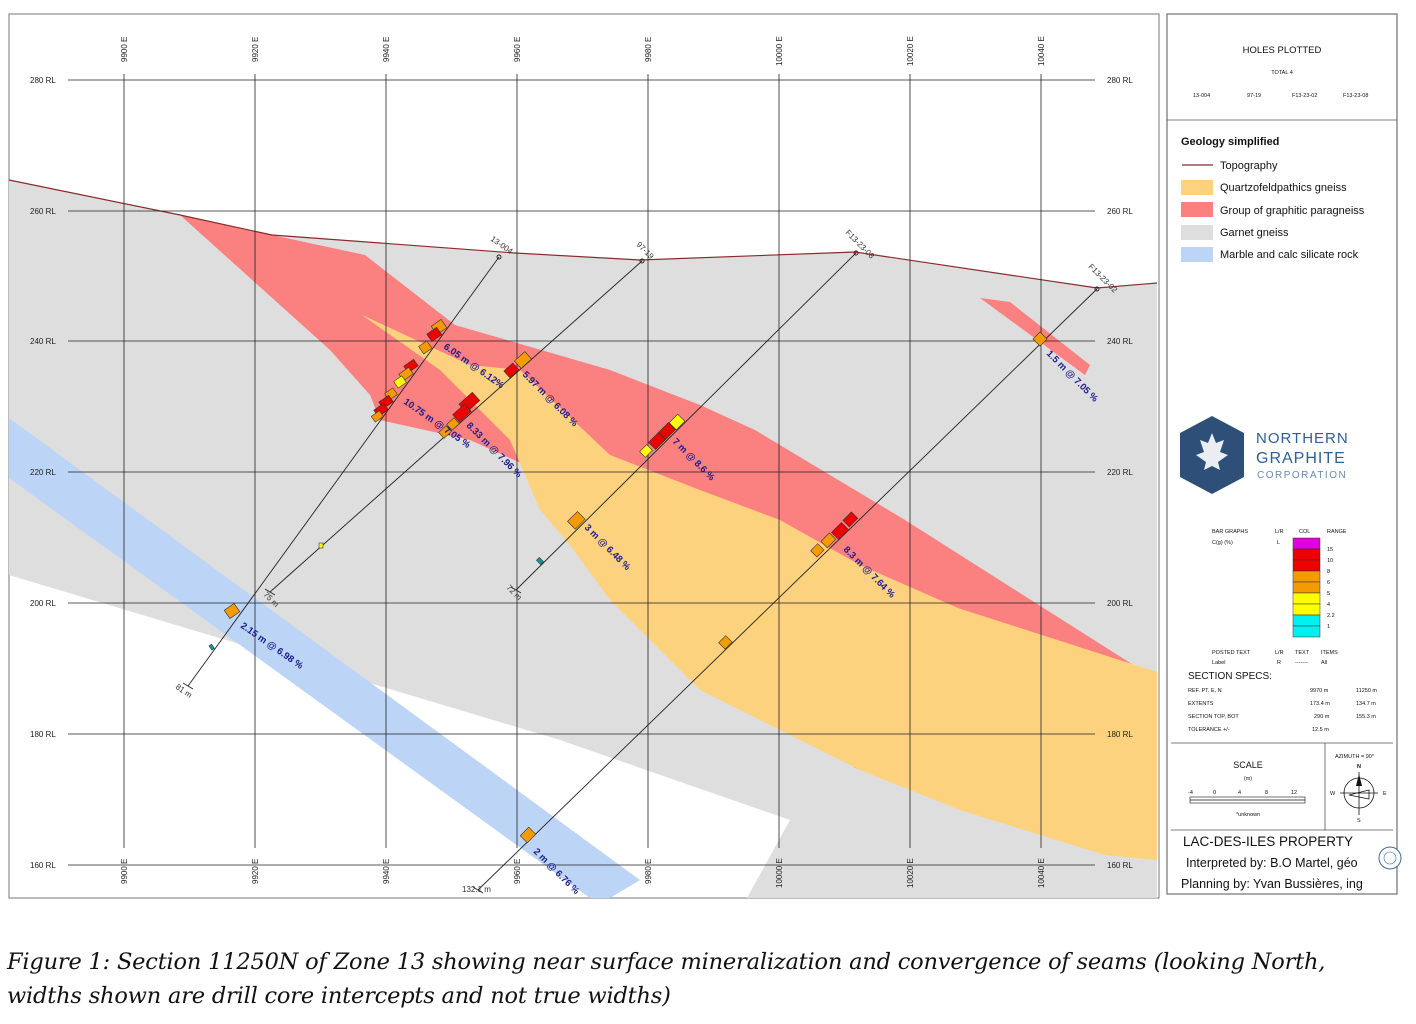 The width and height of the screenshot is (1416, 1024). What do you see at coordinates (43, 865) in the screenshot?
I see `rl-label: 160 RL` at bounding box center [43, 865].